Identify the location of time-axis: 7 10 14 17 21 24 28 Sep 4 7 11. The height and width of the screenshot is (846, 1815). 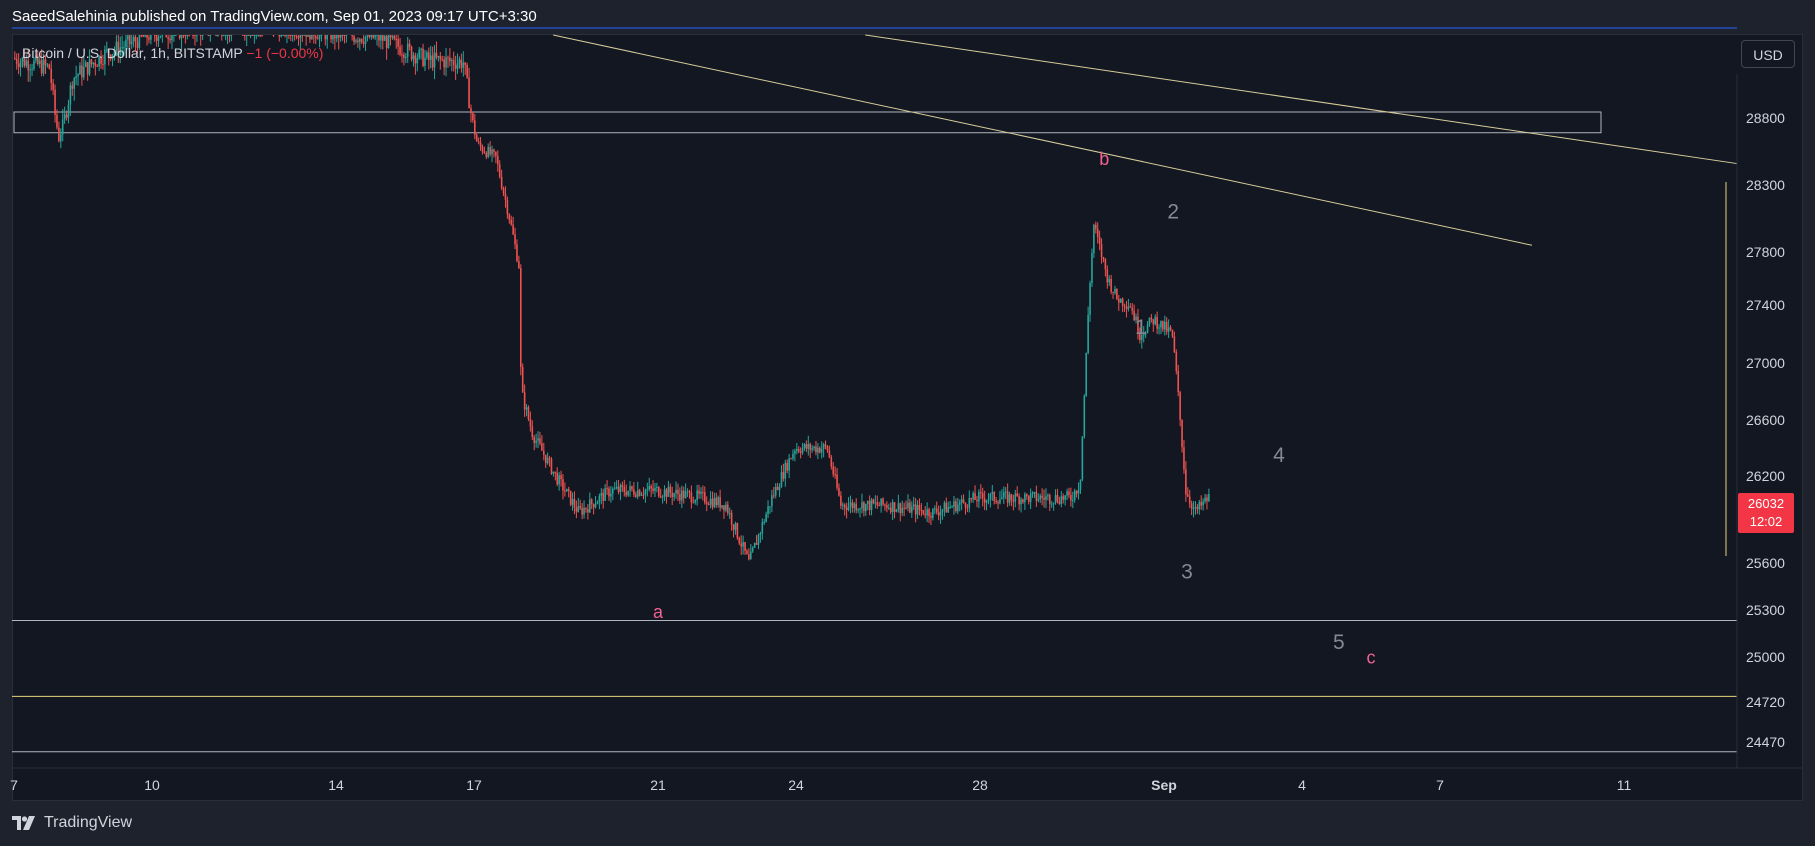
(820, 785).